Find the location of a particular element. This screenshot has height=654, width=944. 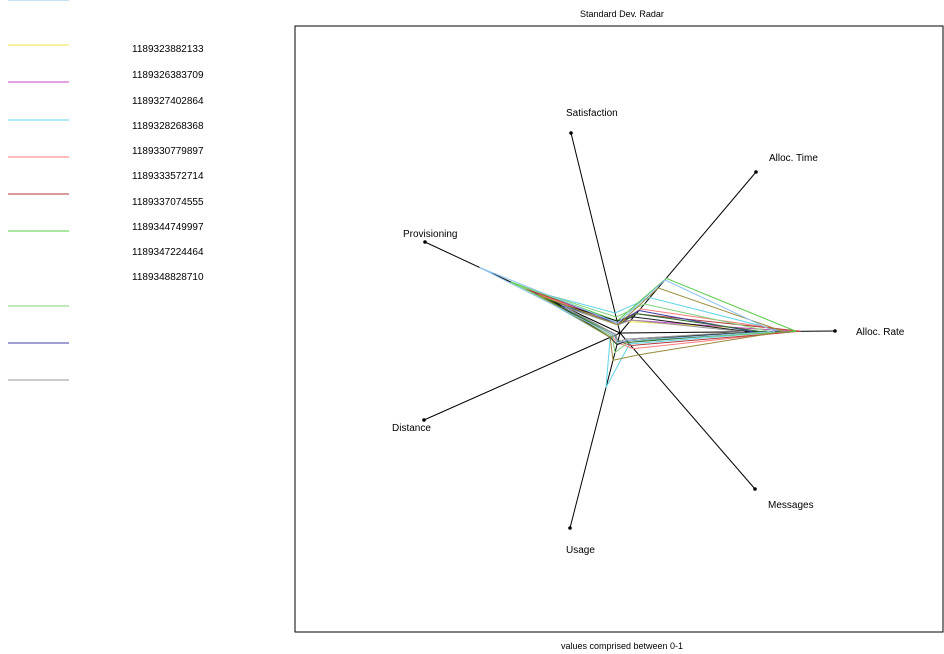

legend-label: 1189328268368 is located at coordinates (168, 126).